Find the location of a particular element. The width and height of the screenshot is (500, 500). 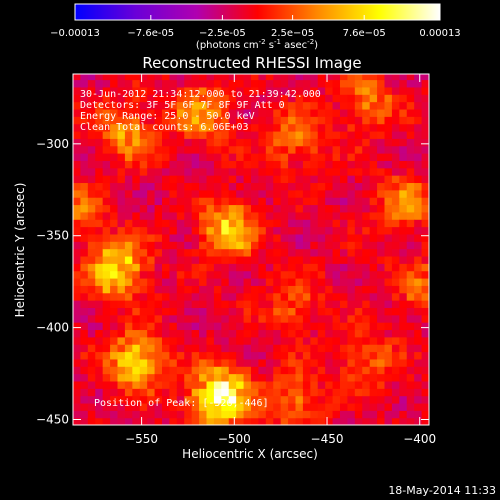

colorbar-units: (photons cm-2 s-1 asec-2) is located at coordinates (257, 44).